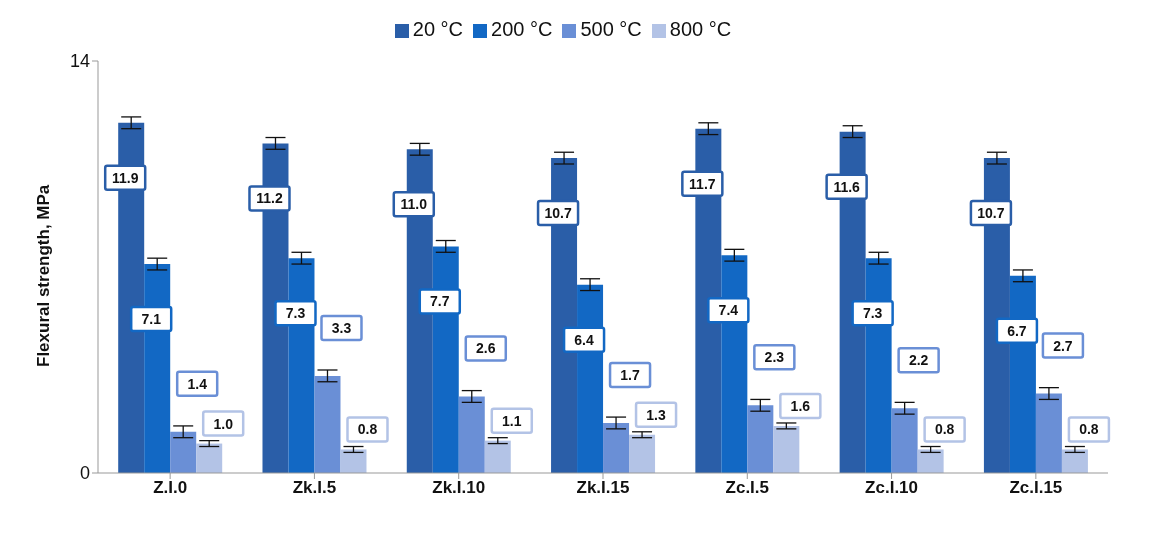 Image resolution: width=1158 pixels, height=534 pixels. Describe the element at coordinates (800, 405) in the screenshot. I see `data-label: 1.6` at that location.